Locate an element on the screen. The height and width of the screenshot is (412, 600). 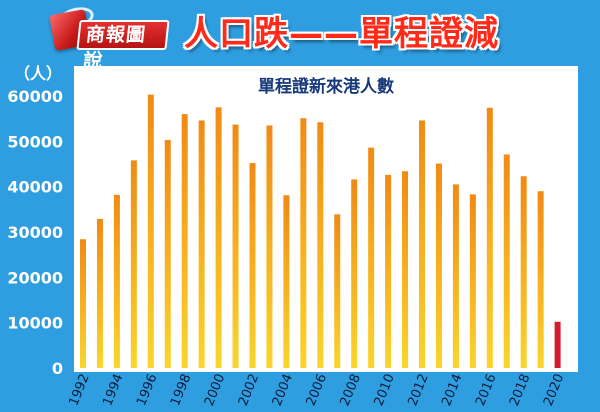
bar-2009 is located at coordinates (371, 257).